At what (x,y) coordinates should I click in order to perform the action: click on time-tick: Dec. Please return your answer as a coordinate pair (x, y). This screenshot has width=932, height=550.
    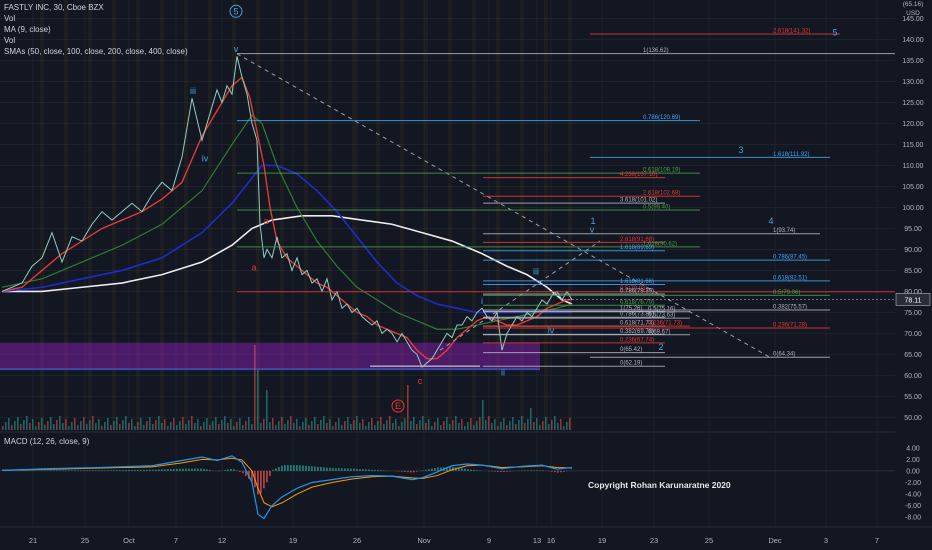
    Looking at the image, I should click on (775, 540).